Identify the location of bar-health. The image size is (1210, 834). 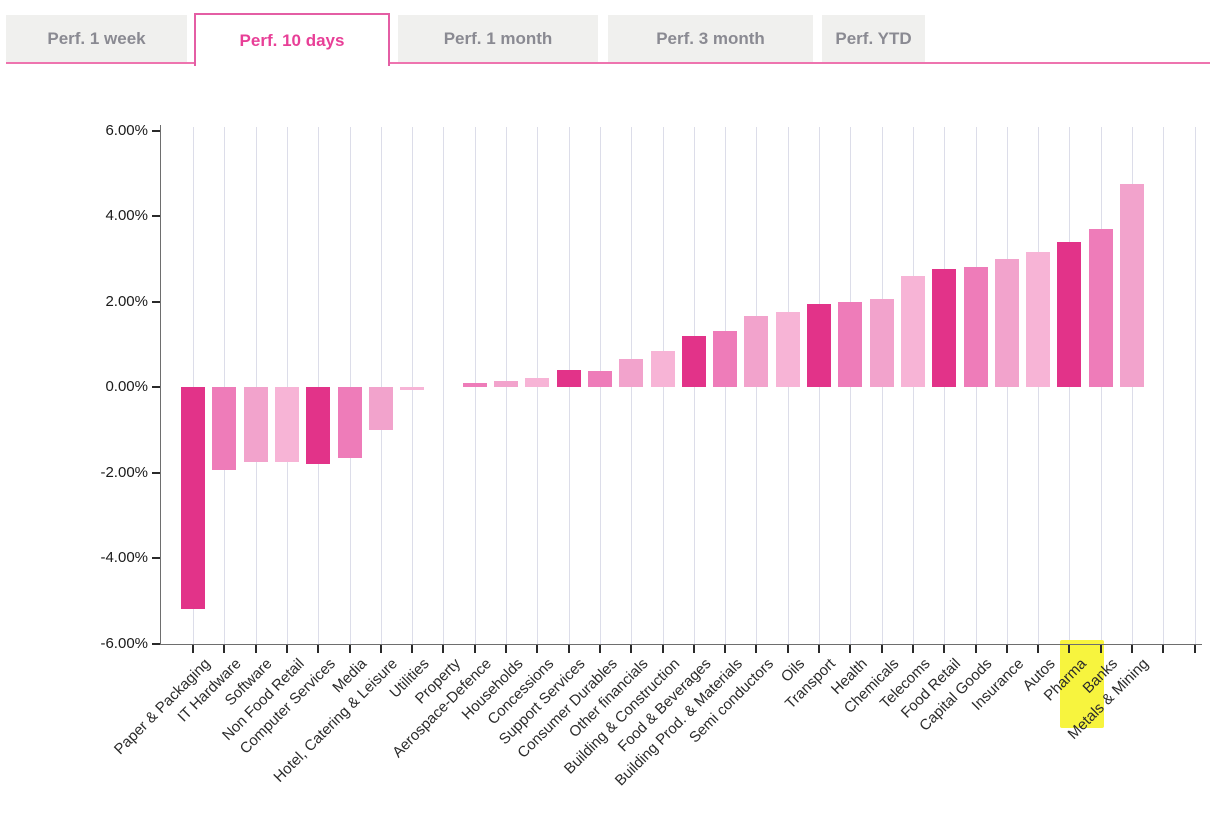
(850, 344).